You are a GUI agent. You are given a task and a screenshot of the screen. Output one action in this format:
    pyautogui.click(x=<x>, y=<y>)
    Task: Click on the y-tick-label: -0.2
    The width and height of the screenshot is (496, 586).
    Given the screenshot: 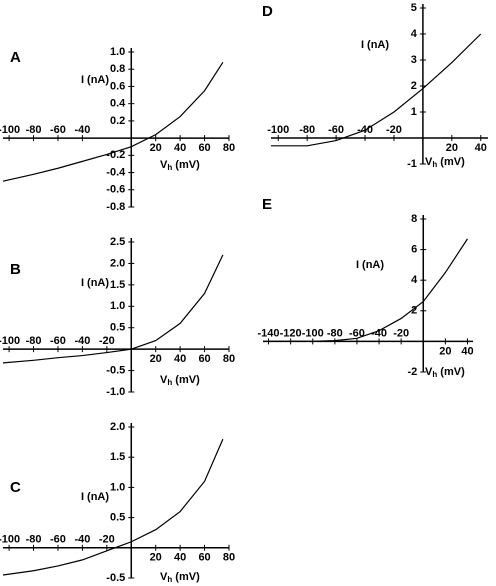 What is the action you would take?
    pyautogui.click(x=115, y=155)
    